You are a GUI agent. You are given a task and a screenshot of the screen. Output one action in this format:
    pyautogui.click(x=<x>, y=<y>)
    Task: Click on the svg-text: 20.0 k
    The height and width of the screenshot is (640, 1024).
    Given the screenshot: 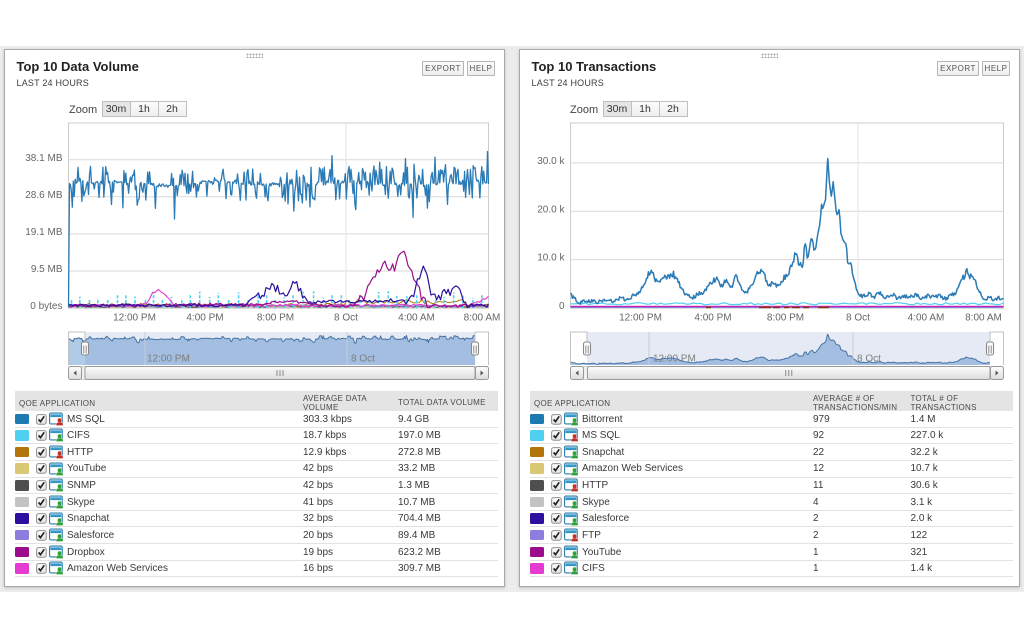 What is the action you would take?
    pyautogui.click(x=551, y=209)
    